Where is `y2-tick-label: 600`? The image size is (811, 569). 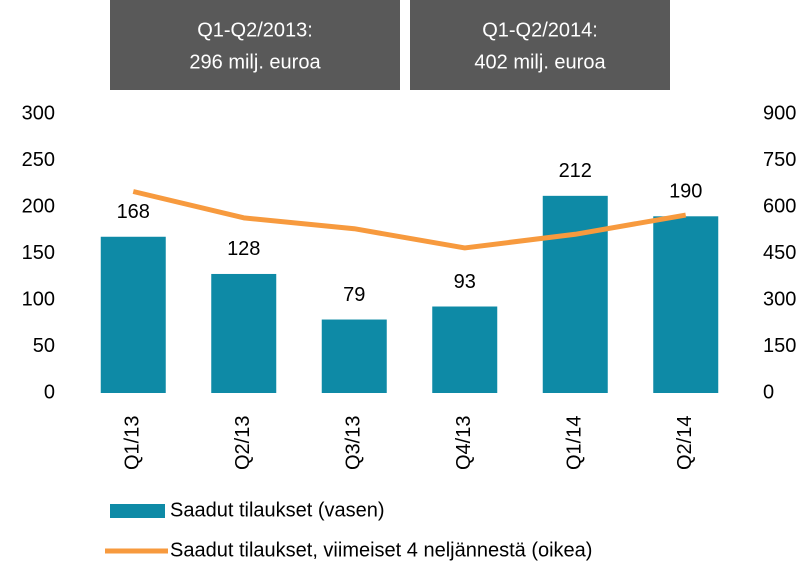 y2-tick-label: 600 is located at coordinates (779, 206).